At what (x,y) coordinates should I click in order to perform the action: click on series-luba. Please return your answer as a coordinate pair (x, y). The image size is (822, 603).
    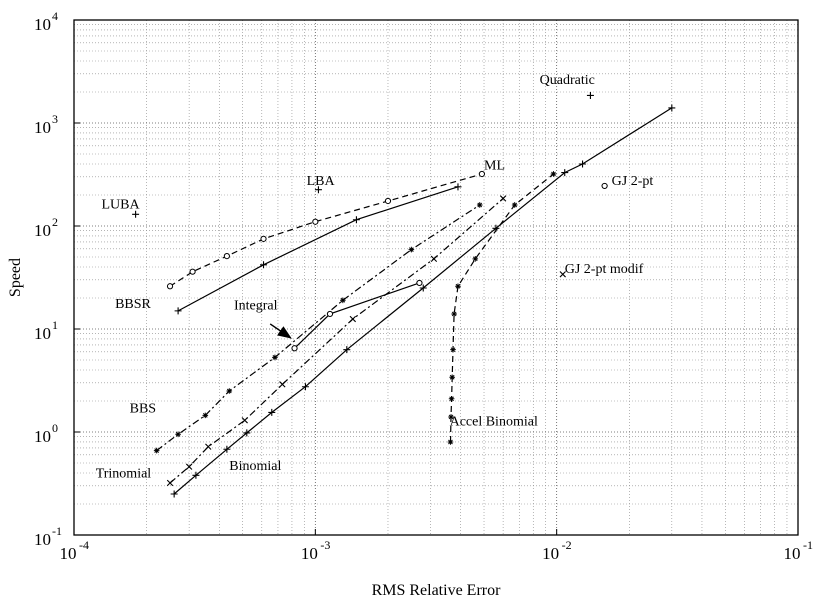
    Looking at the image, I should click on (136, 214).